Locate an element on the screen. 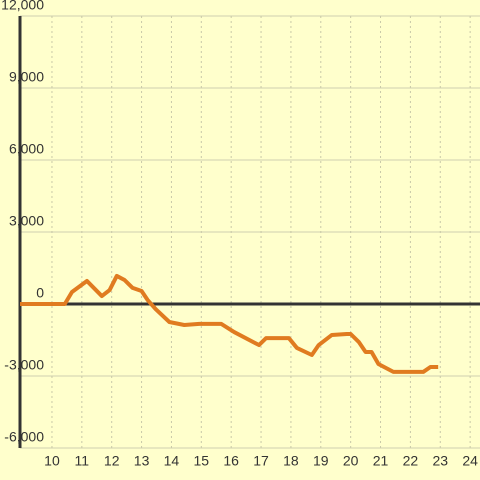  x-tick-label: 22 is located at coordinates (411, 461).